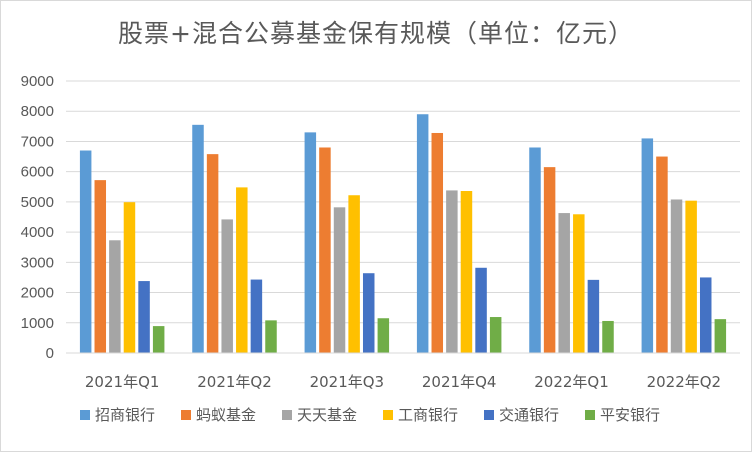  What do you see at coordinates (347, 382) in the screenshot?
I see `x-category-label-2: 2021年Q3` at bounding box center [347, 382].